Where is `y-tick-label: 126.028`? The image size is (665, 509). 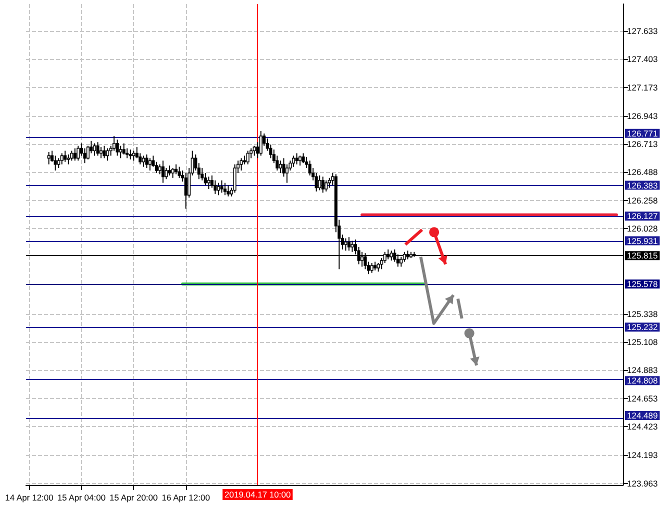
y-tick-label: 126.028 is located at coordinates (642, 229).